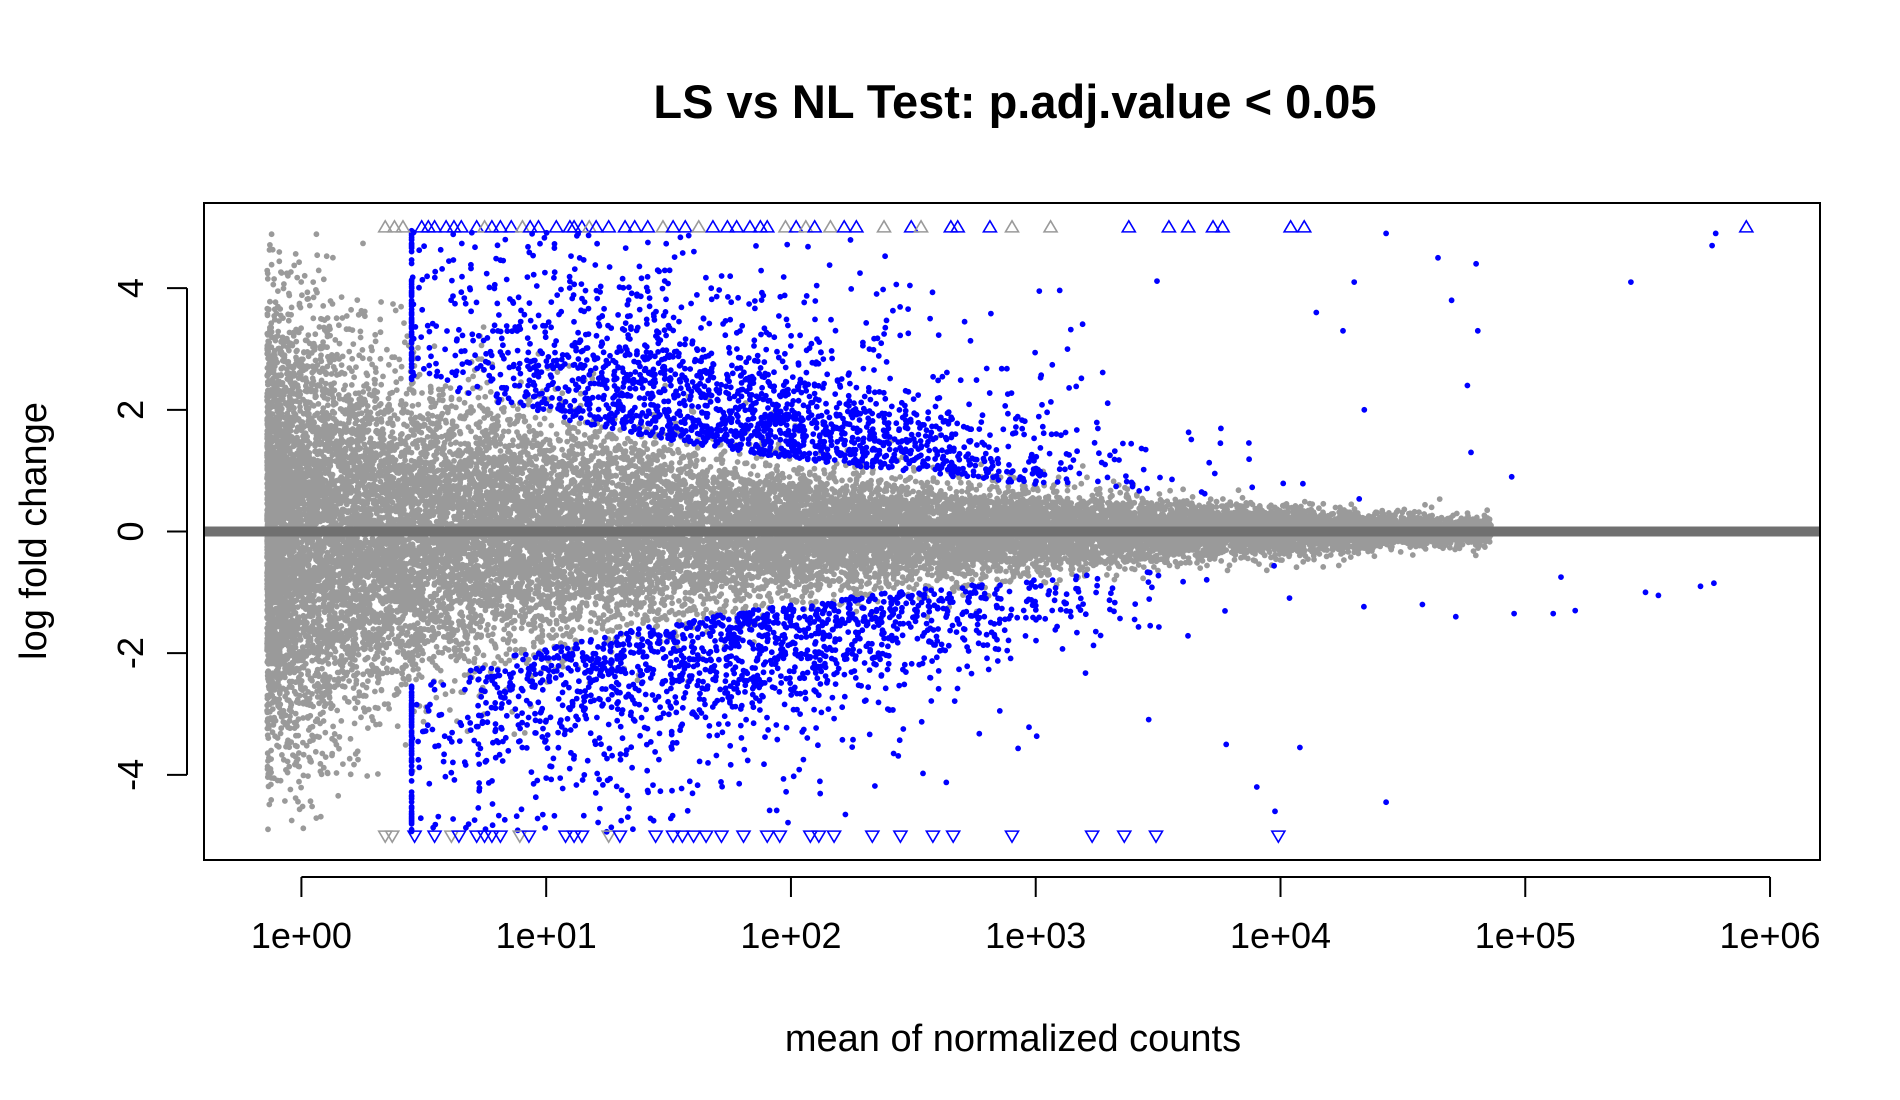 The image size is (1900, 1100). I want to click on x-tick-label: 1e+03, so click(1035, 935).